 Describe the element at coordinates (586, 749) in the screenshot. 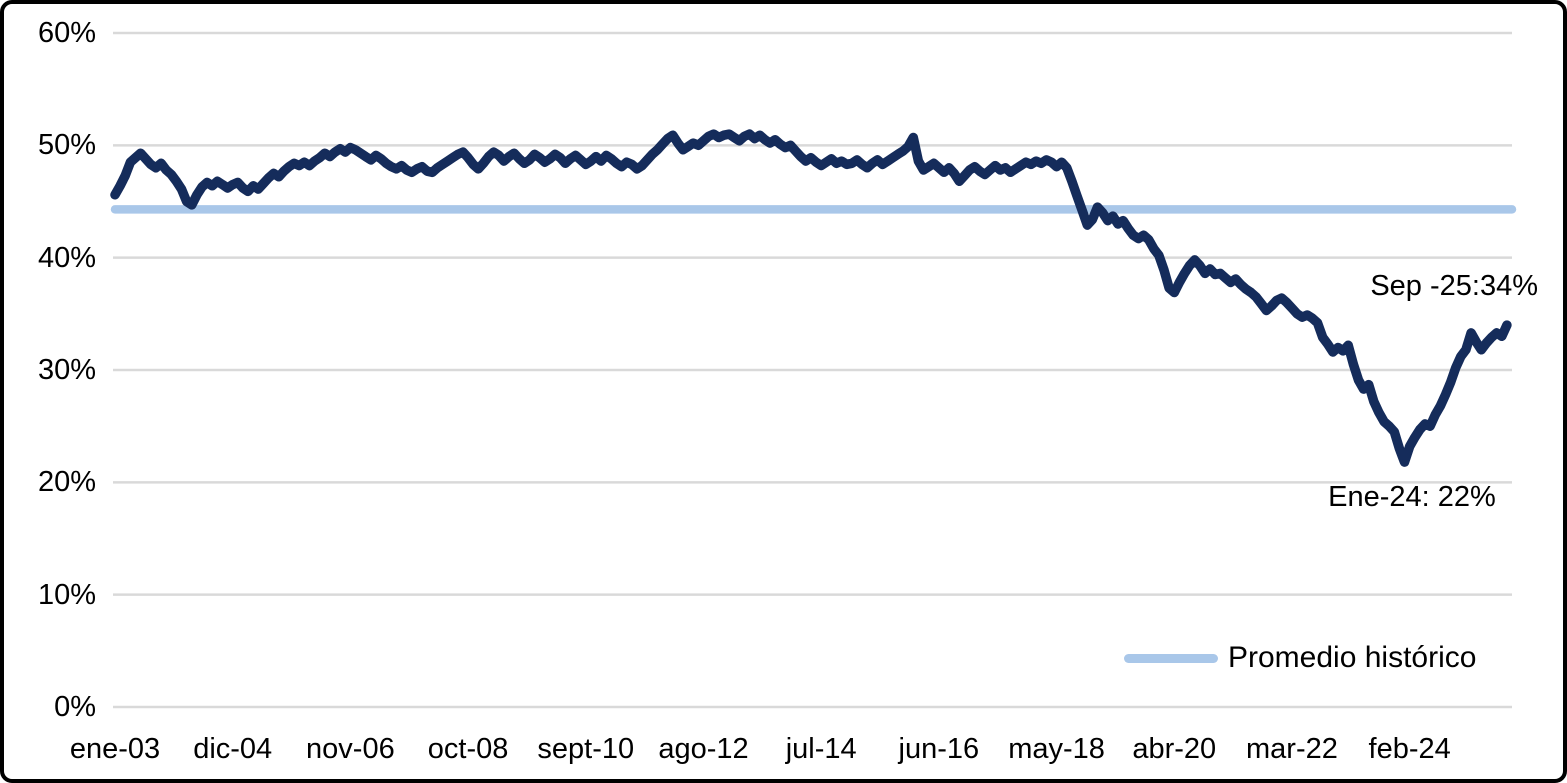

I see `x-tick-label-sept-10: sept-10` at that location.